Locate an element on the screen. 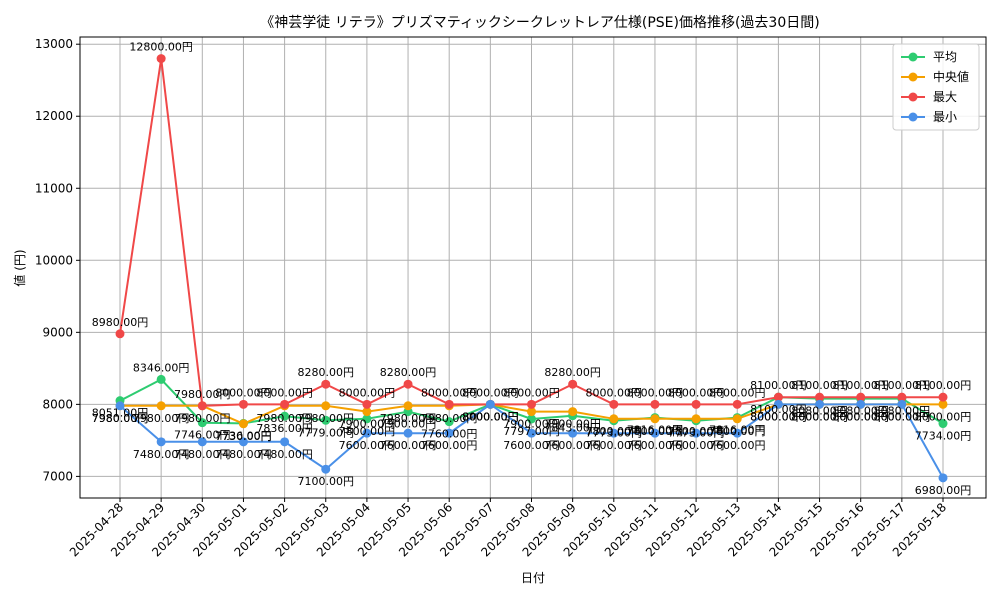  y-tick-label: 12000 is located at coordinates (54, 116).